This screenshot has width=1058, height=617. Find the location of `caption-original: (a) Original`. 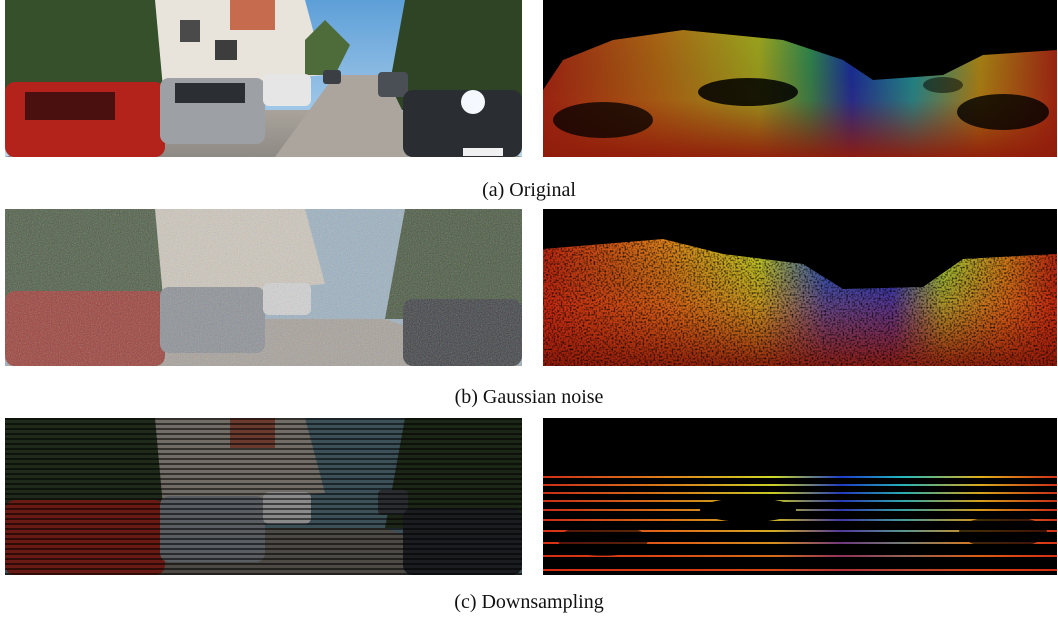

caption-original: (a) Original is located at coordinates (529, 190).